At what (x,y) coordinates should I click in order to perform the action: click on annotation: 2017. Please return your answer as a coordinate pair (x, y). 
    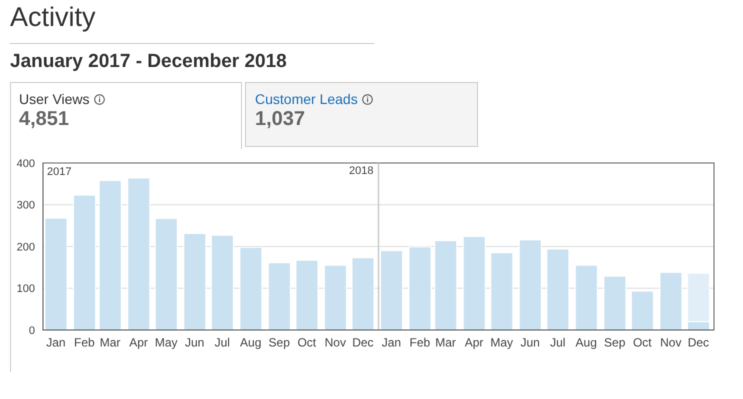
    Looking at the image, I should click on (59, 172).